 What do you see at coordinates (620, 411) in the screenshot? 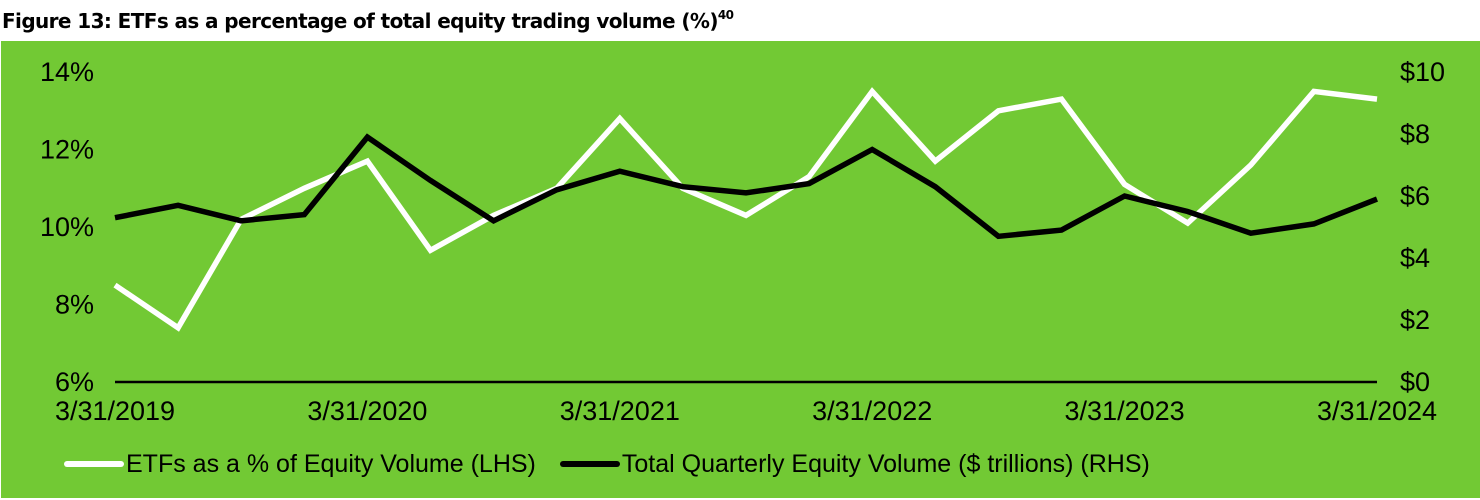
I see `x-tick-label: 3/31/2021` at bounding box center [620, 411].